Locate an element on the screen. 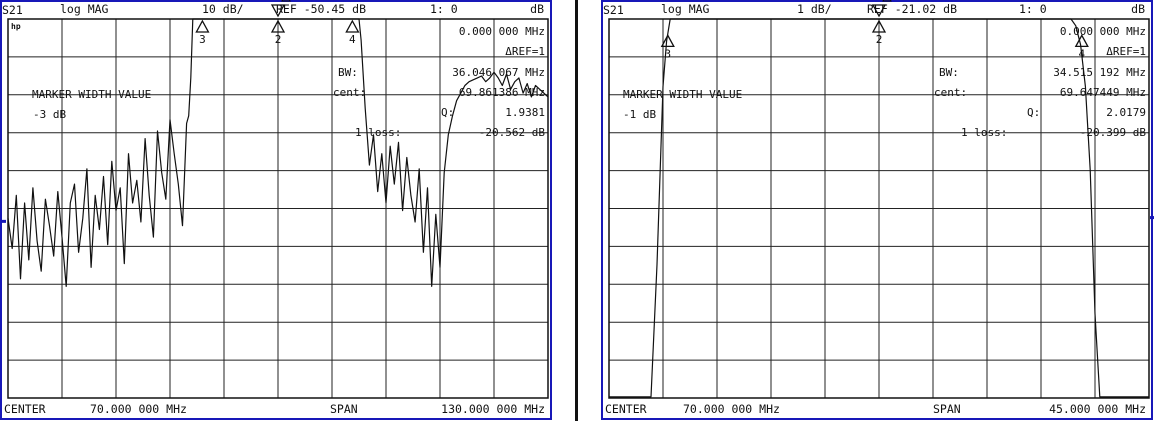 The width and height of the screenshot is (1160, 421). width-value: -3 dB is located at coordinates (49, 114).